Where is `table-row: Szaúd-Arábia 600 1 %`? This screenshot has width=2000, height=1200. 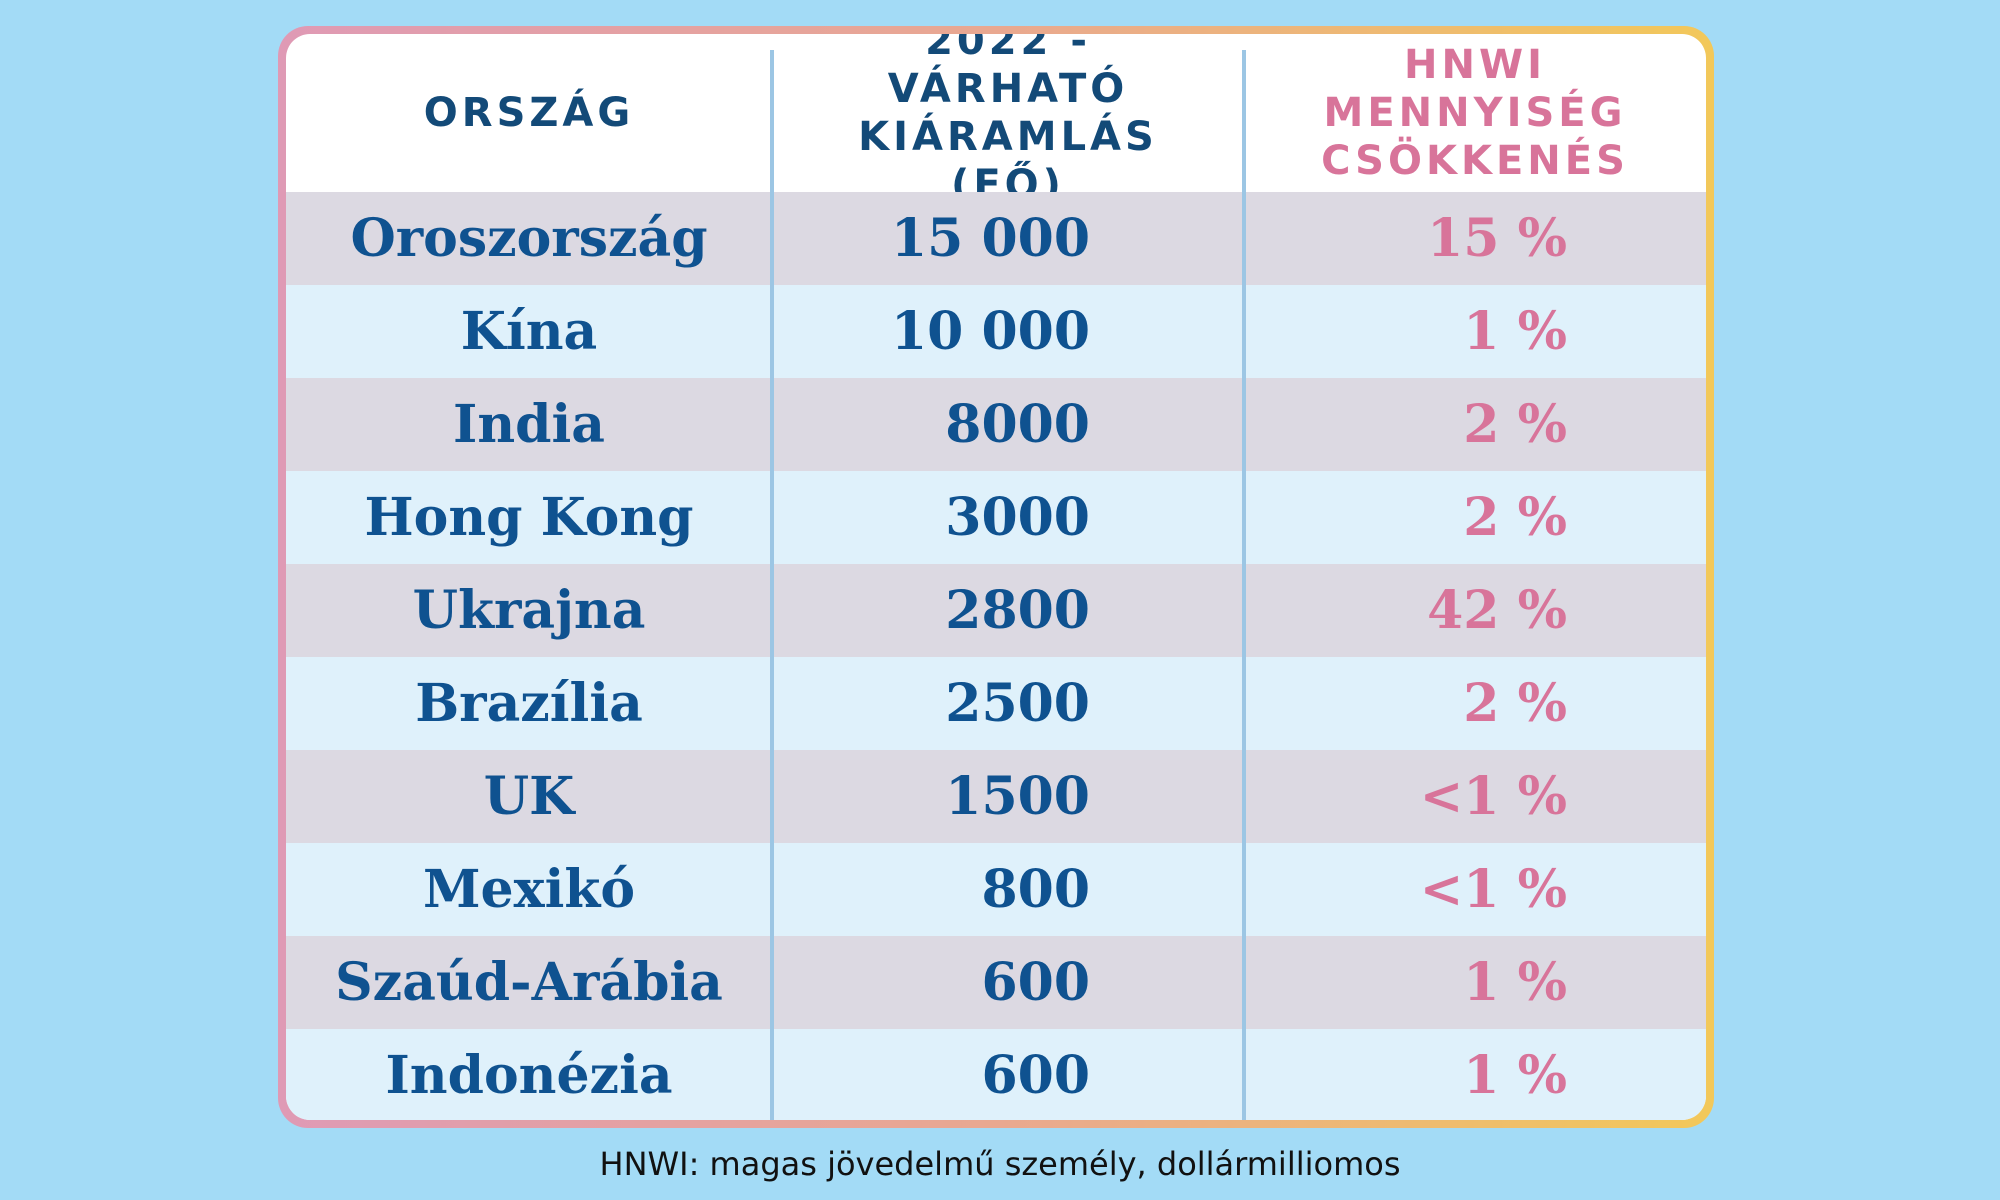
table-row: Szaúd-Arábia 600 1 % is located at coordinates (996, 982).